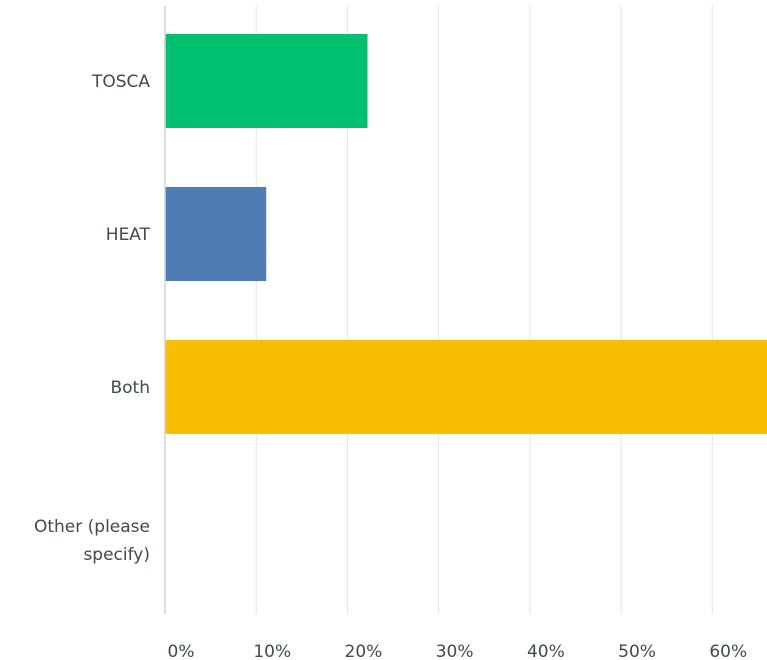  What do you see at coordinates (120, 82) in the screenshot?
I see `category-label: TOSCA` at bounding box center [120, 82].